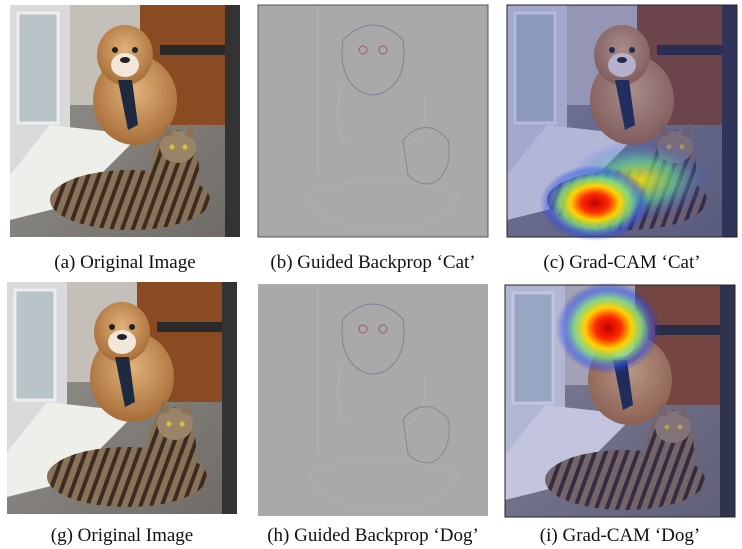  What do you see at coordinates (373, 535) in the screenshot?
I see `caption: (h) Guided Backprop ‘Dog’` at bounding box center [373, 535].